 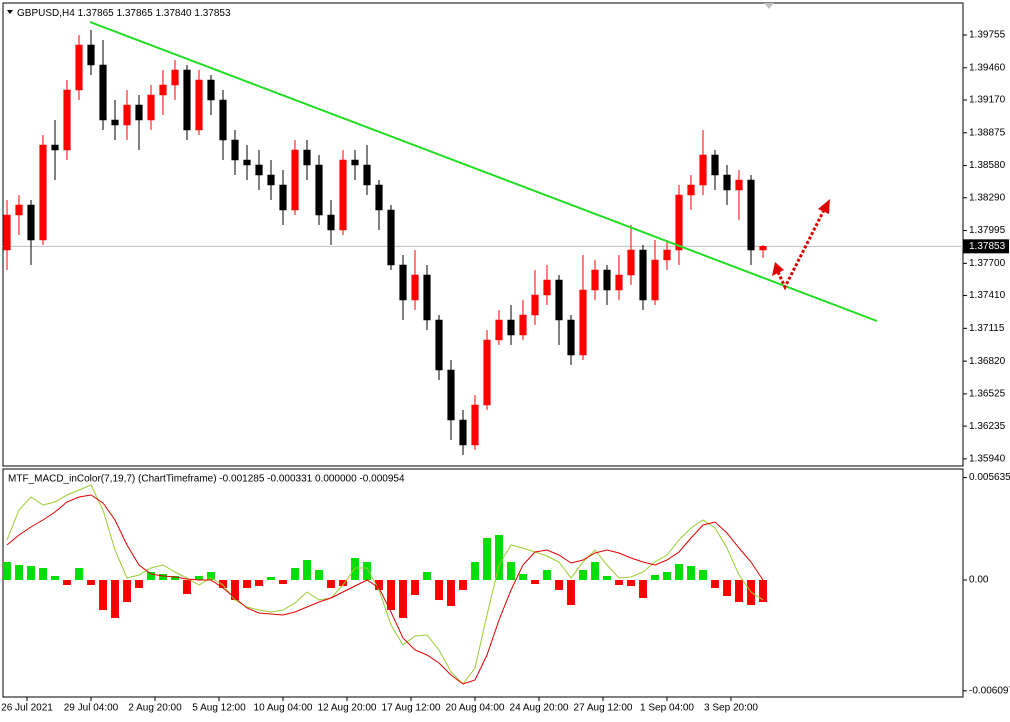 What do you see at coordinates (989, 690) in the screenshot?
I see `y-tick-label: -0.006097` at bounding box center [989, 690].